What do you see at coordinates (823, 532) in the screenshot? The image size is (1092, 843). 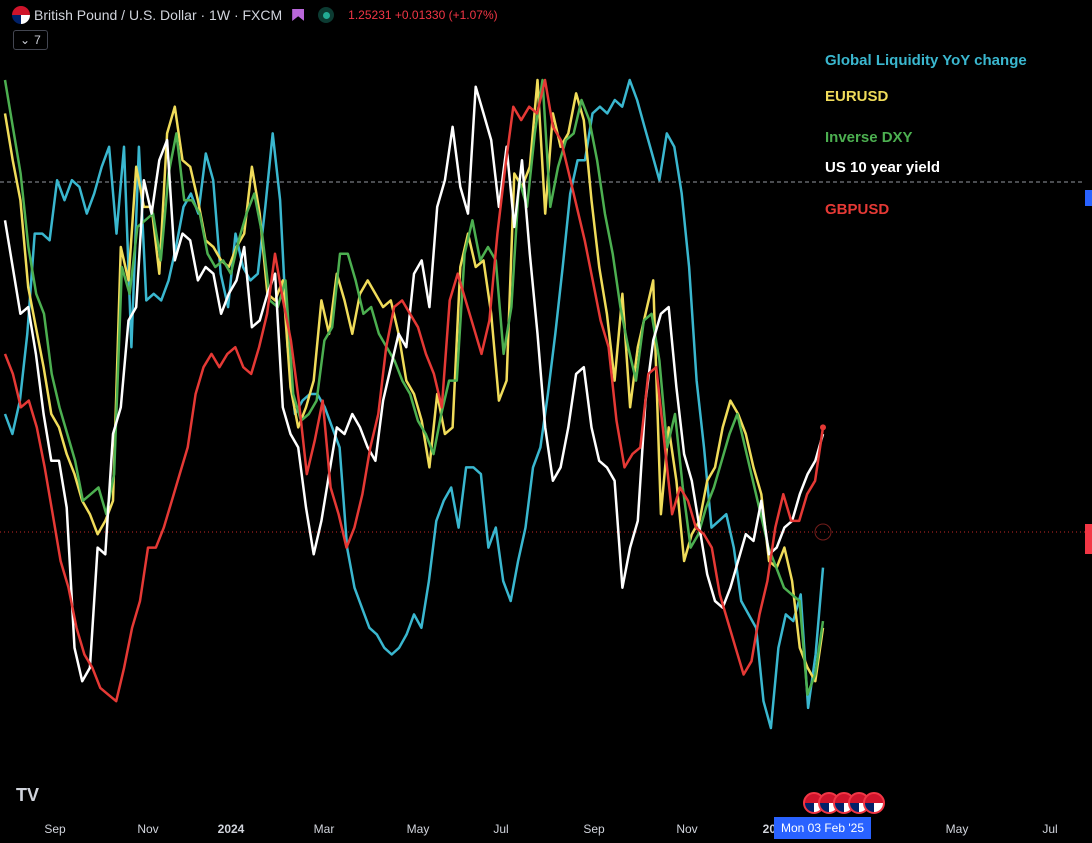 I see `last-point-ring` at bounding box center [823, 532].